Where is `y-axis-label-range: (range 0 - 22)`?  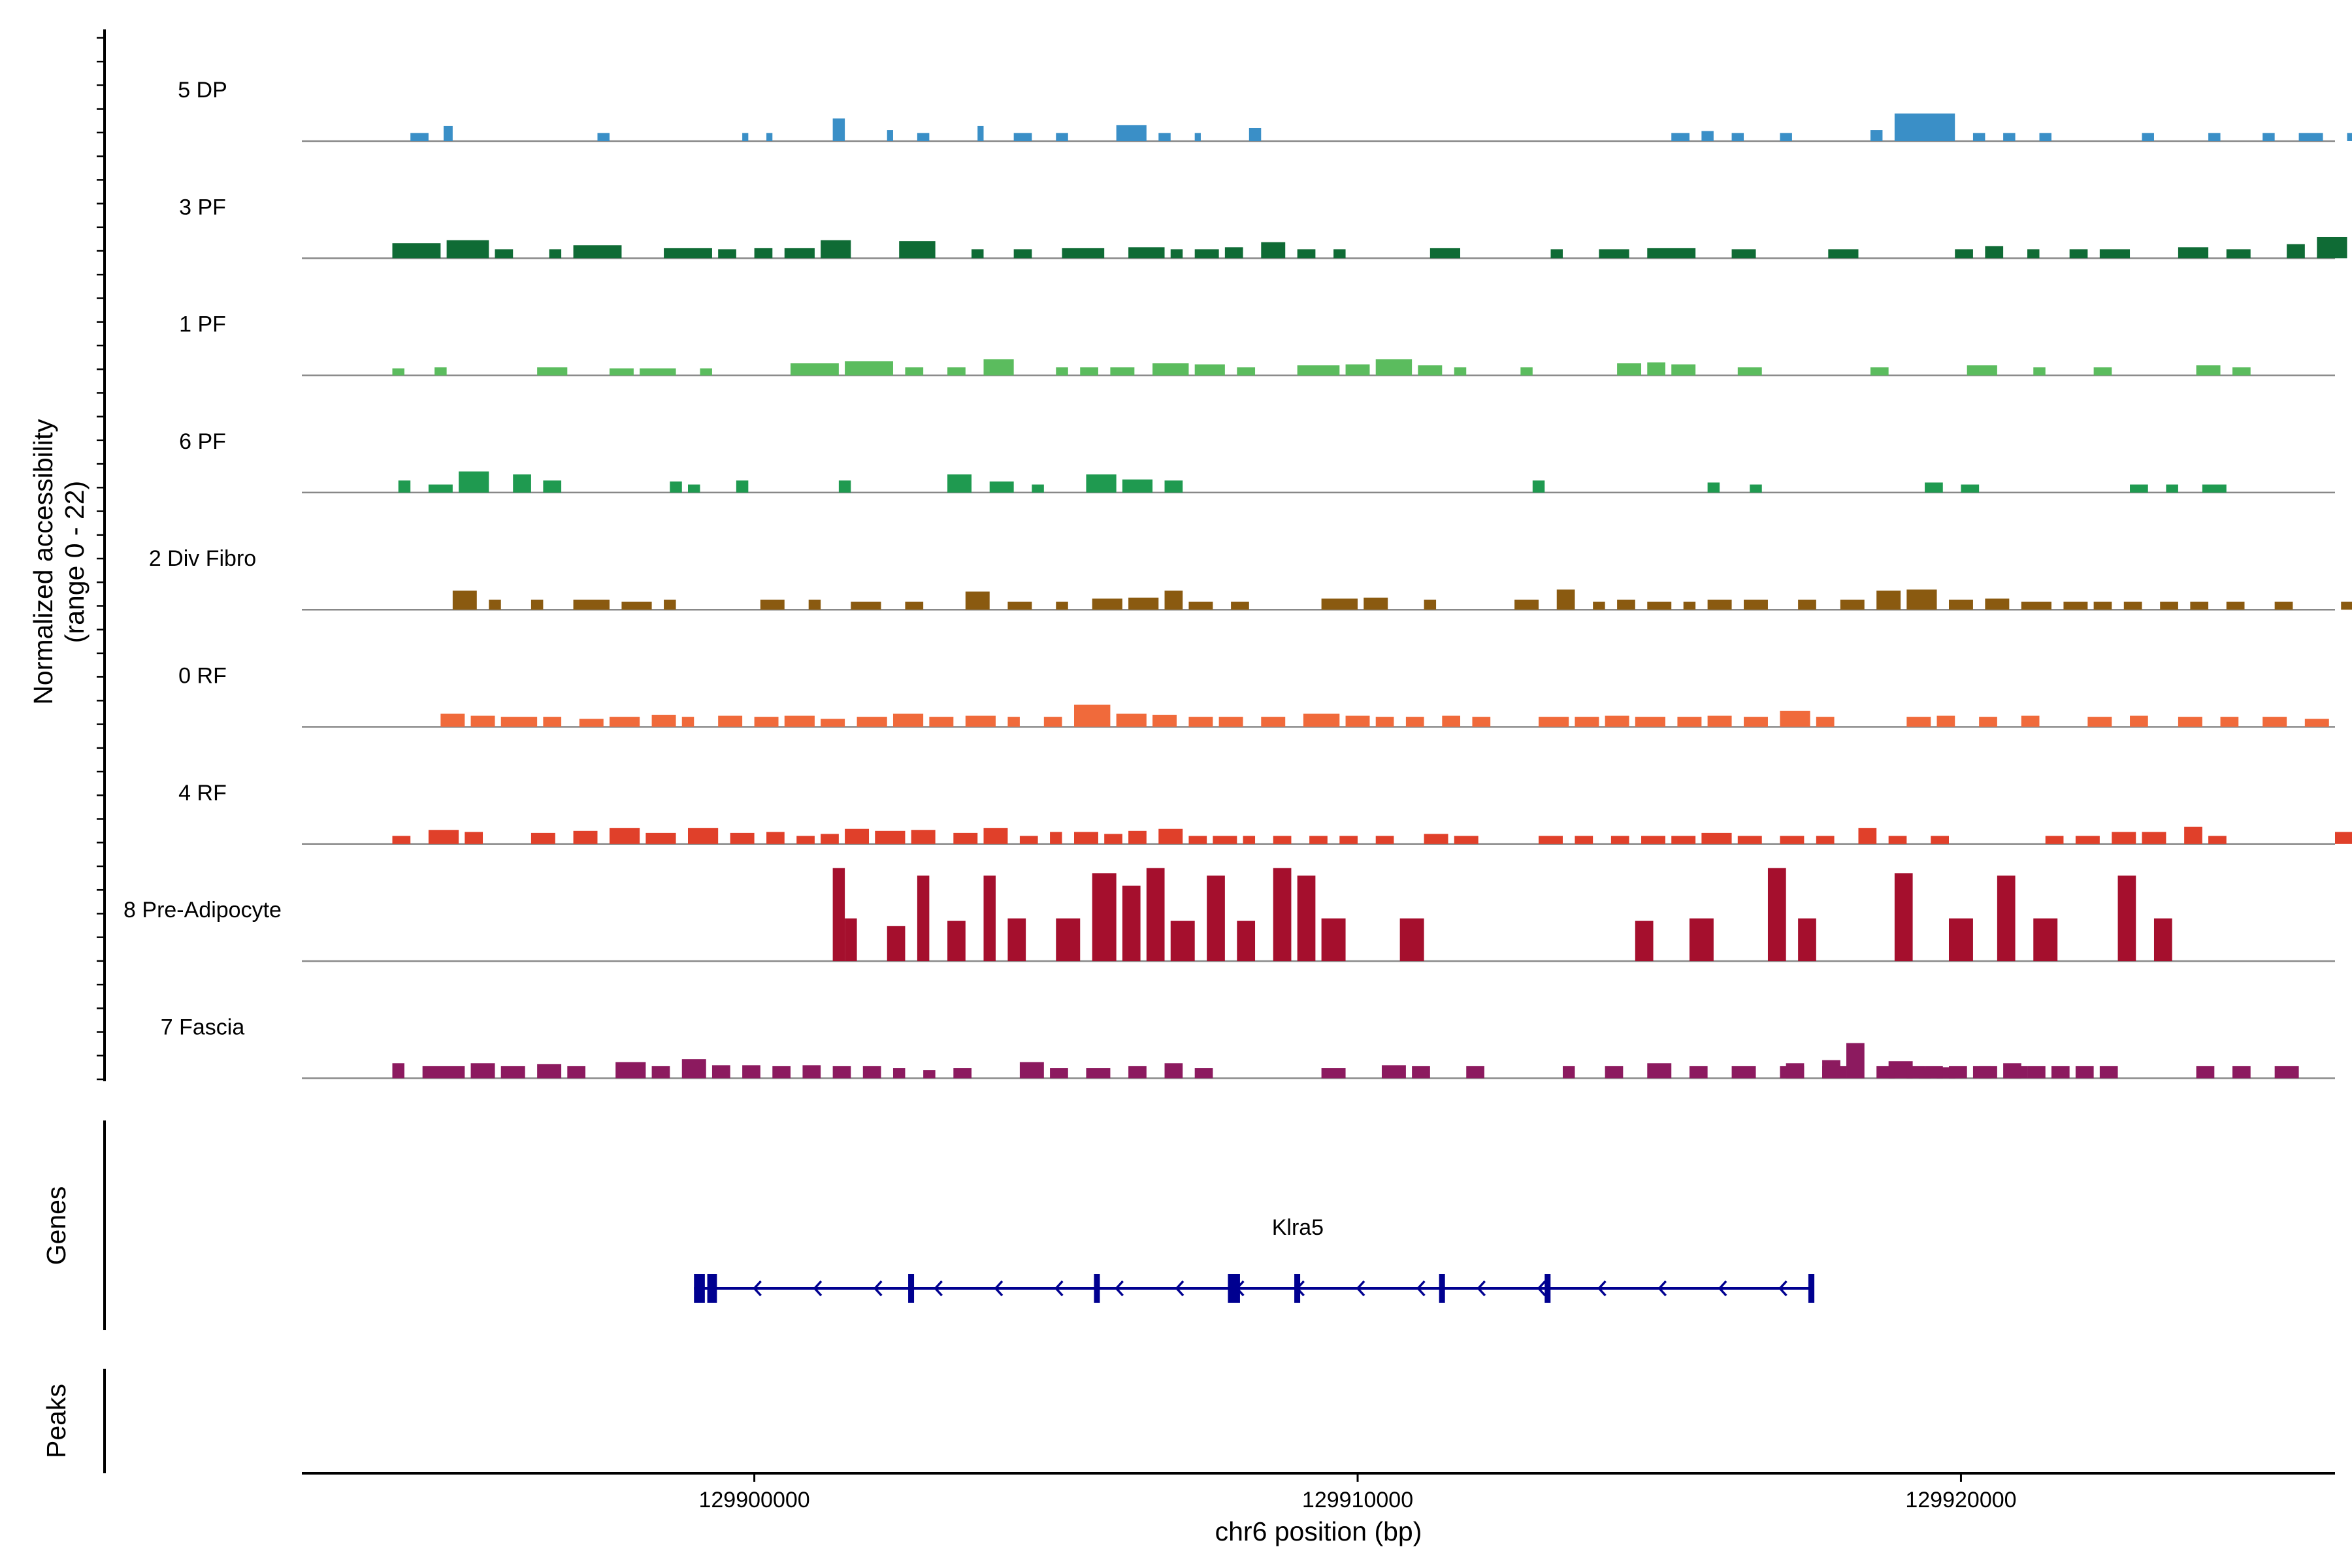 y-axis-label-range: (range 0 - 22) is located at coordinates (74, 562).